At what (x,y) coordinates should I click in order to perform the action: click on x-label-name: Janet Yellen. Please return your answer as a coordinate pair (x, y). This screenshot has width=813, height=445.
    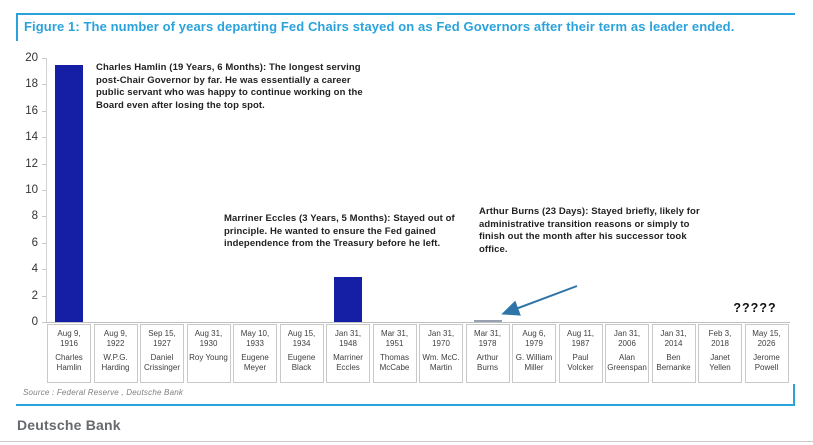
    Looking at the image, I should click on (720, 362).